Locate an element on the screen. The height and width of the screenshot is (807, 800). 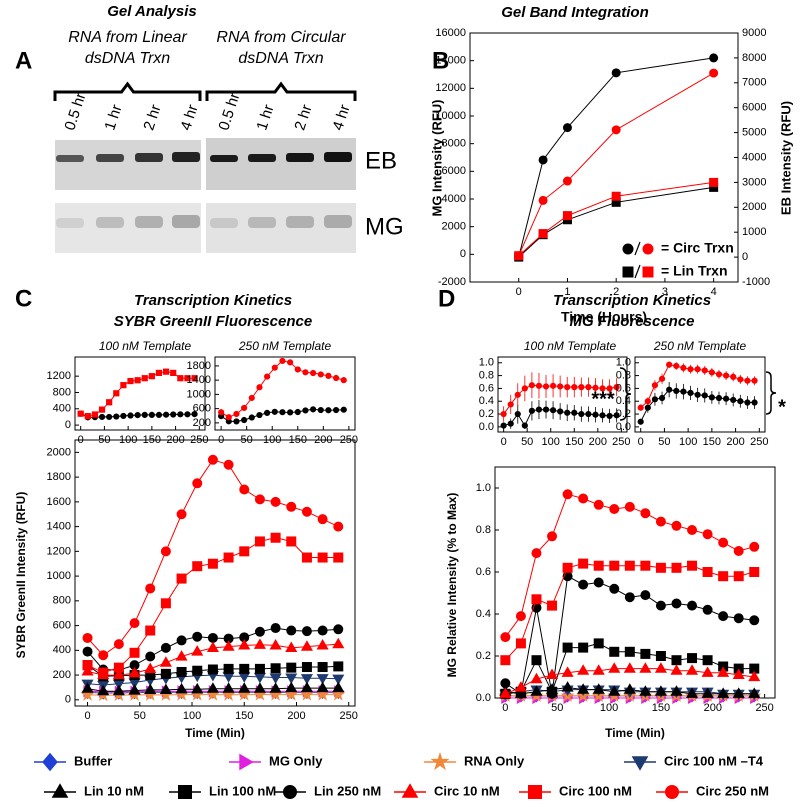
y-tick-label: 0 is located at coordinates (68, 700).